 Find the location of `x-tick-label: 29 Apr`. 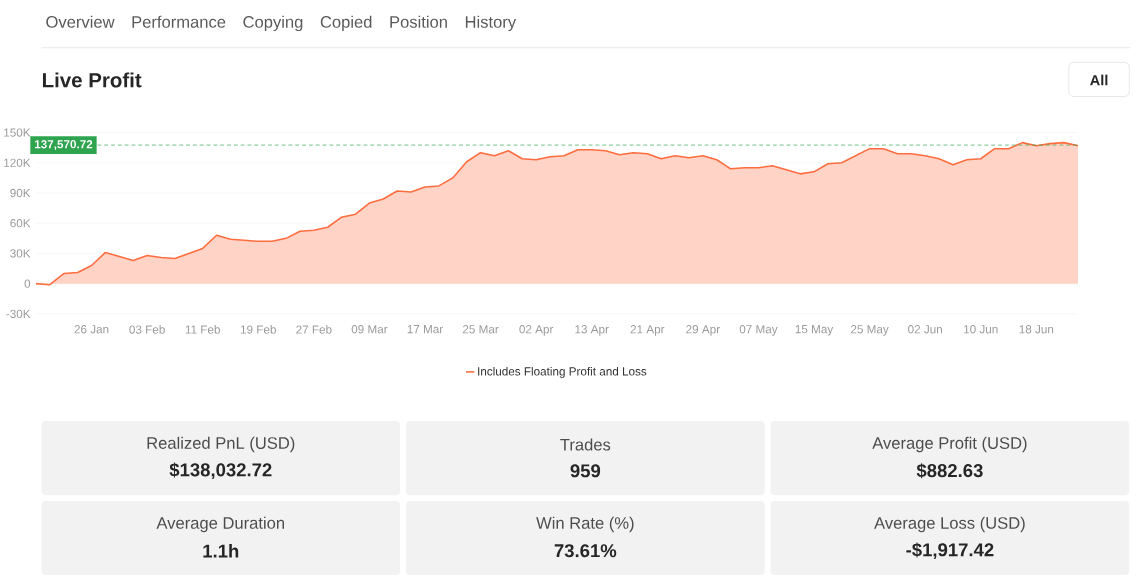

x-tick-label: 29 Apr is located at coordinates (703, 330).